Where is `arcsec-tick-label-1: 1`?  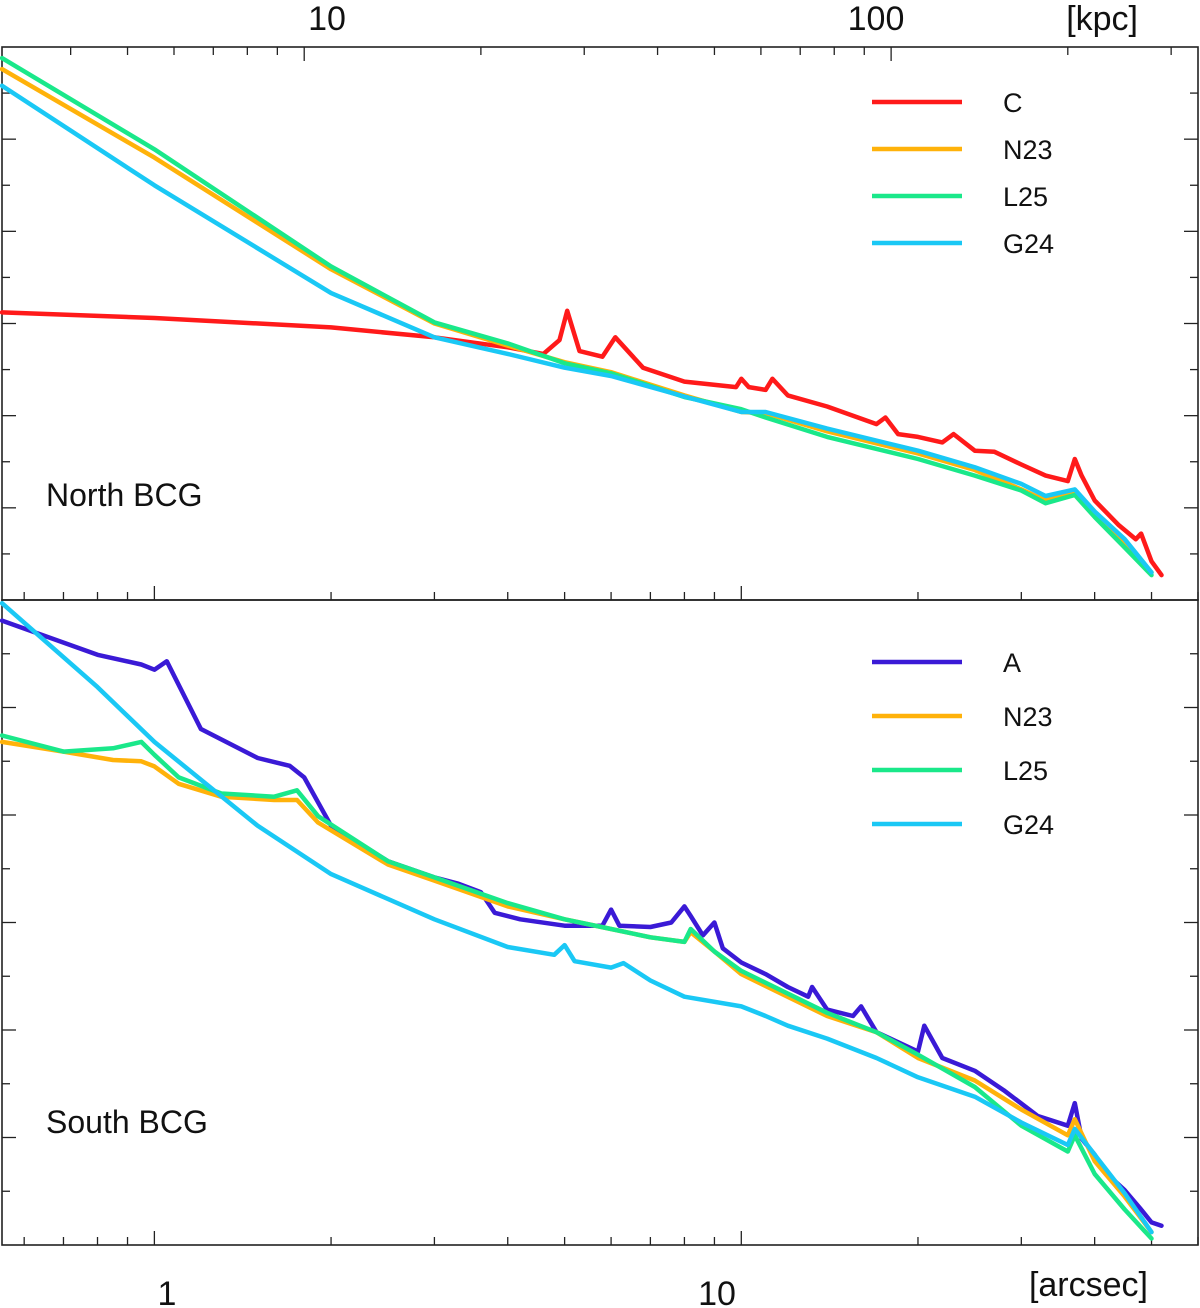 arcsec-tick-label-1: 1 is located at coordinates (167, 1291).